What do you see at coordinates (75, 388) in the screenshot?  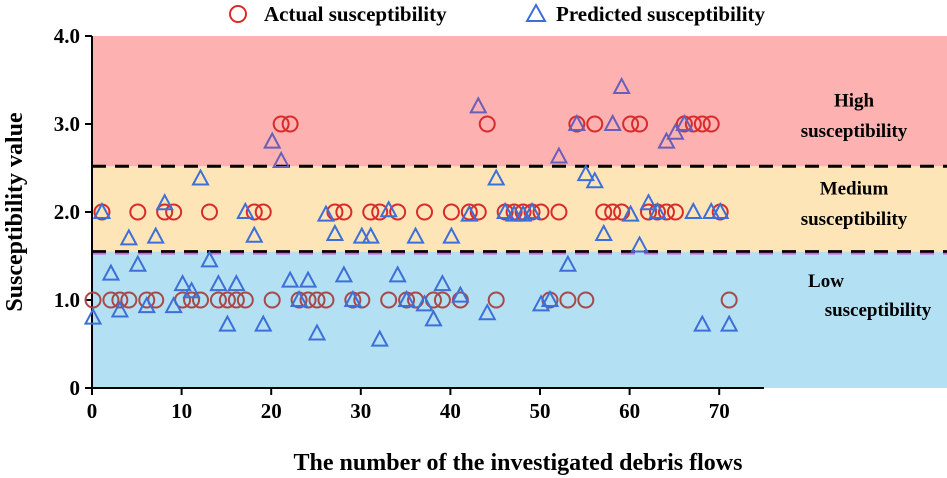 I see `y-tick-label: 0` at bounding box center [75, 388].